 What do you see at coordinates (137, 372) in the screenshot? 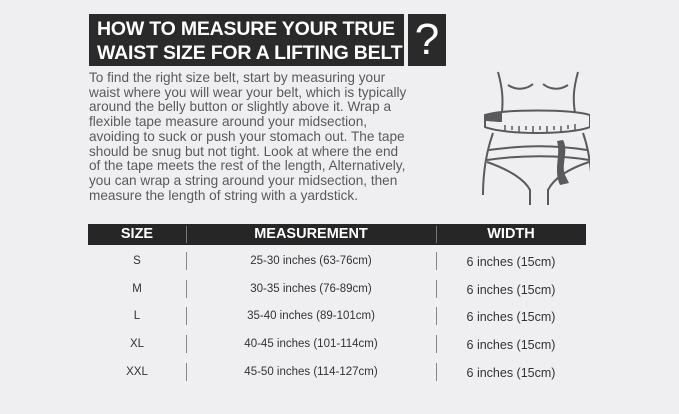
I see `cell-size: XXL` at bounding box center [137, 372].